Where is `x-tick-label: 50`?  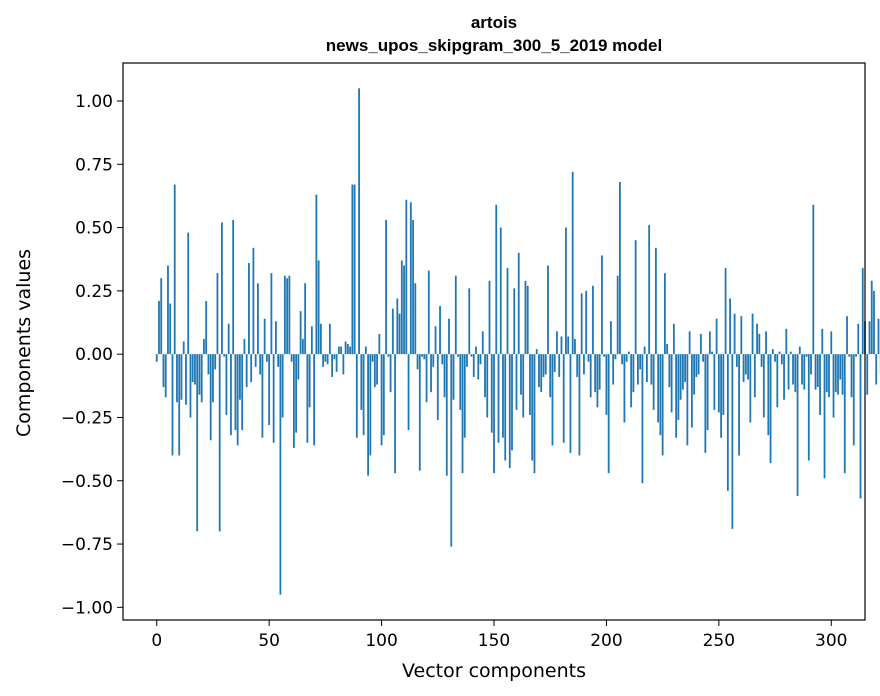
x-tick-label: 50 is located at coordinates (269, 641).